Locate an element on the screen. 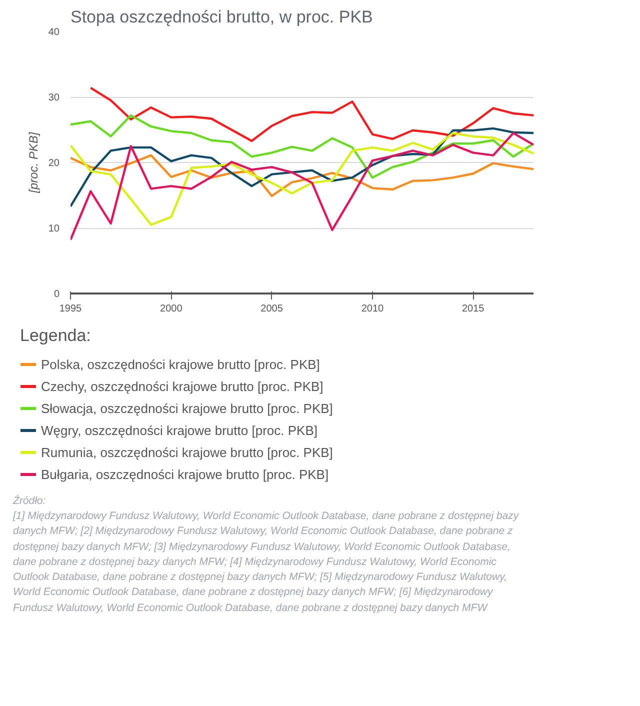  y-tick-label: 0 is located at coordinates (57, 294).